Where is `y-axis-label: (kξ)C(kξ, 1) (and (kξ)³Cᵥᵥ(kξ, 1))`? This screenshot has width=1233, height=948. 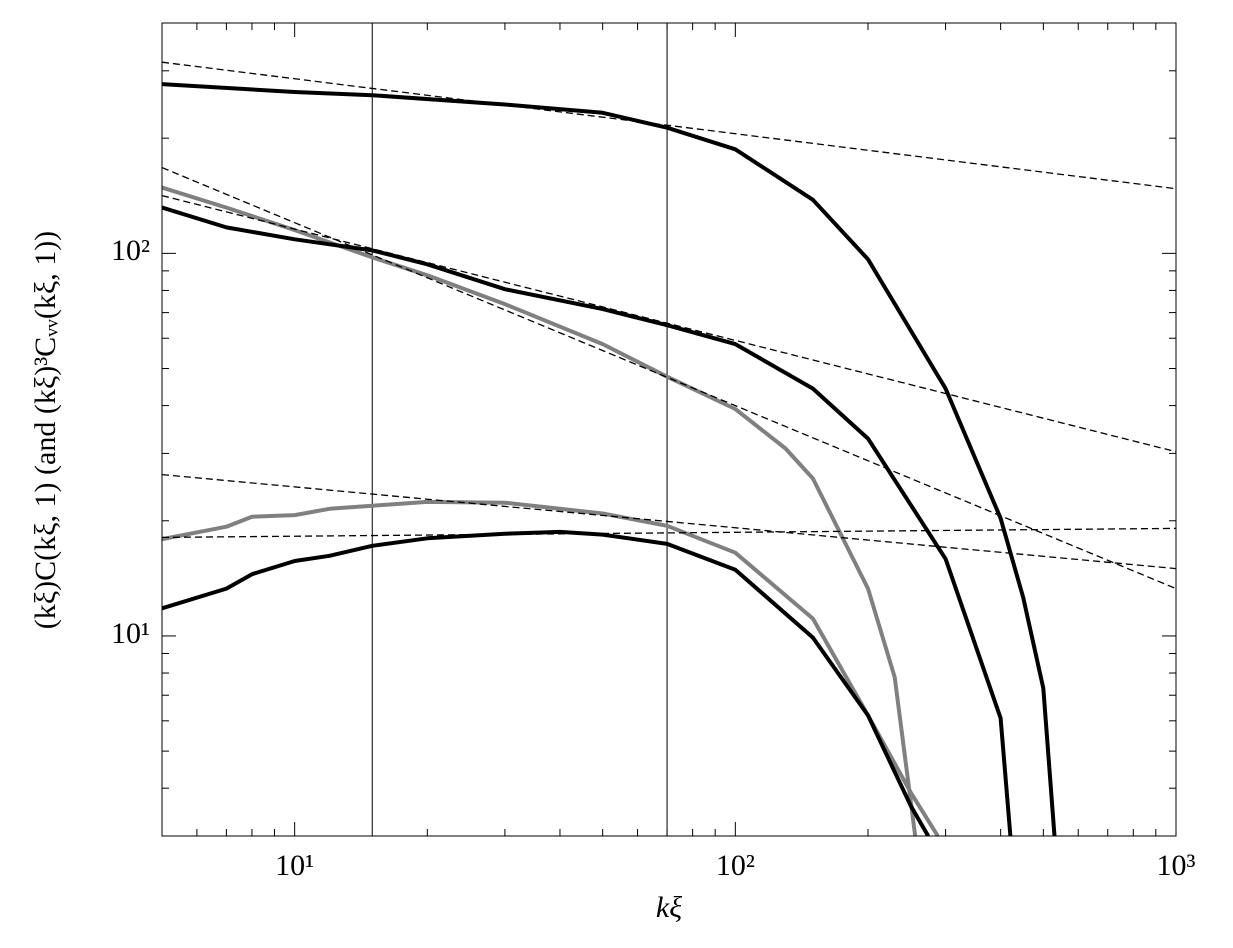
y-axis-label: (kξ)C(kξ, 1) (and (kξ)³Cᵥᵥ(kξ, 1)) is located at coordinates (45, 430).